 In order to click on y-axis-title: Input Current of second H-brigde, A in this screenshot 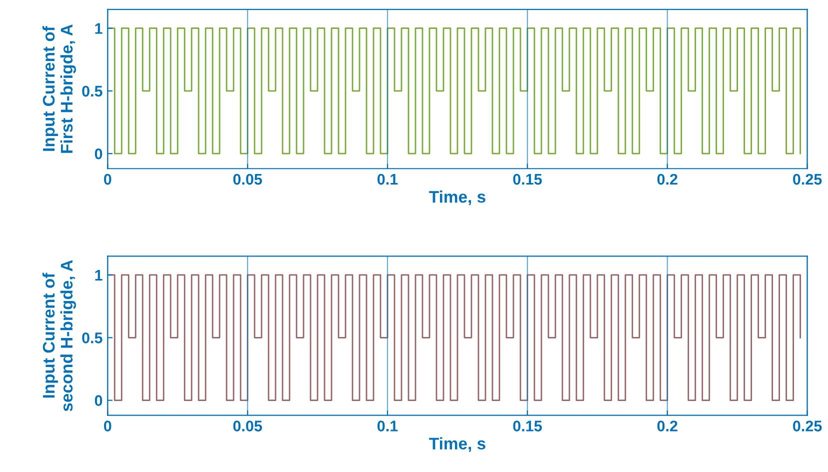, I will do `click(59, 336)`.